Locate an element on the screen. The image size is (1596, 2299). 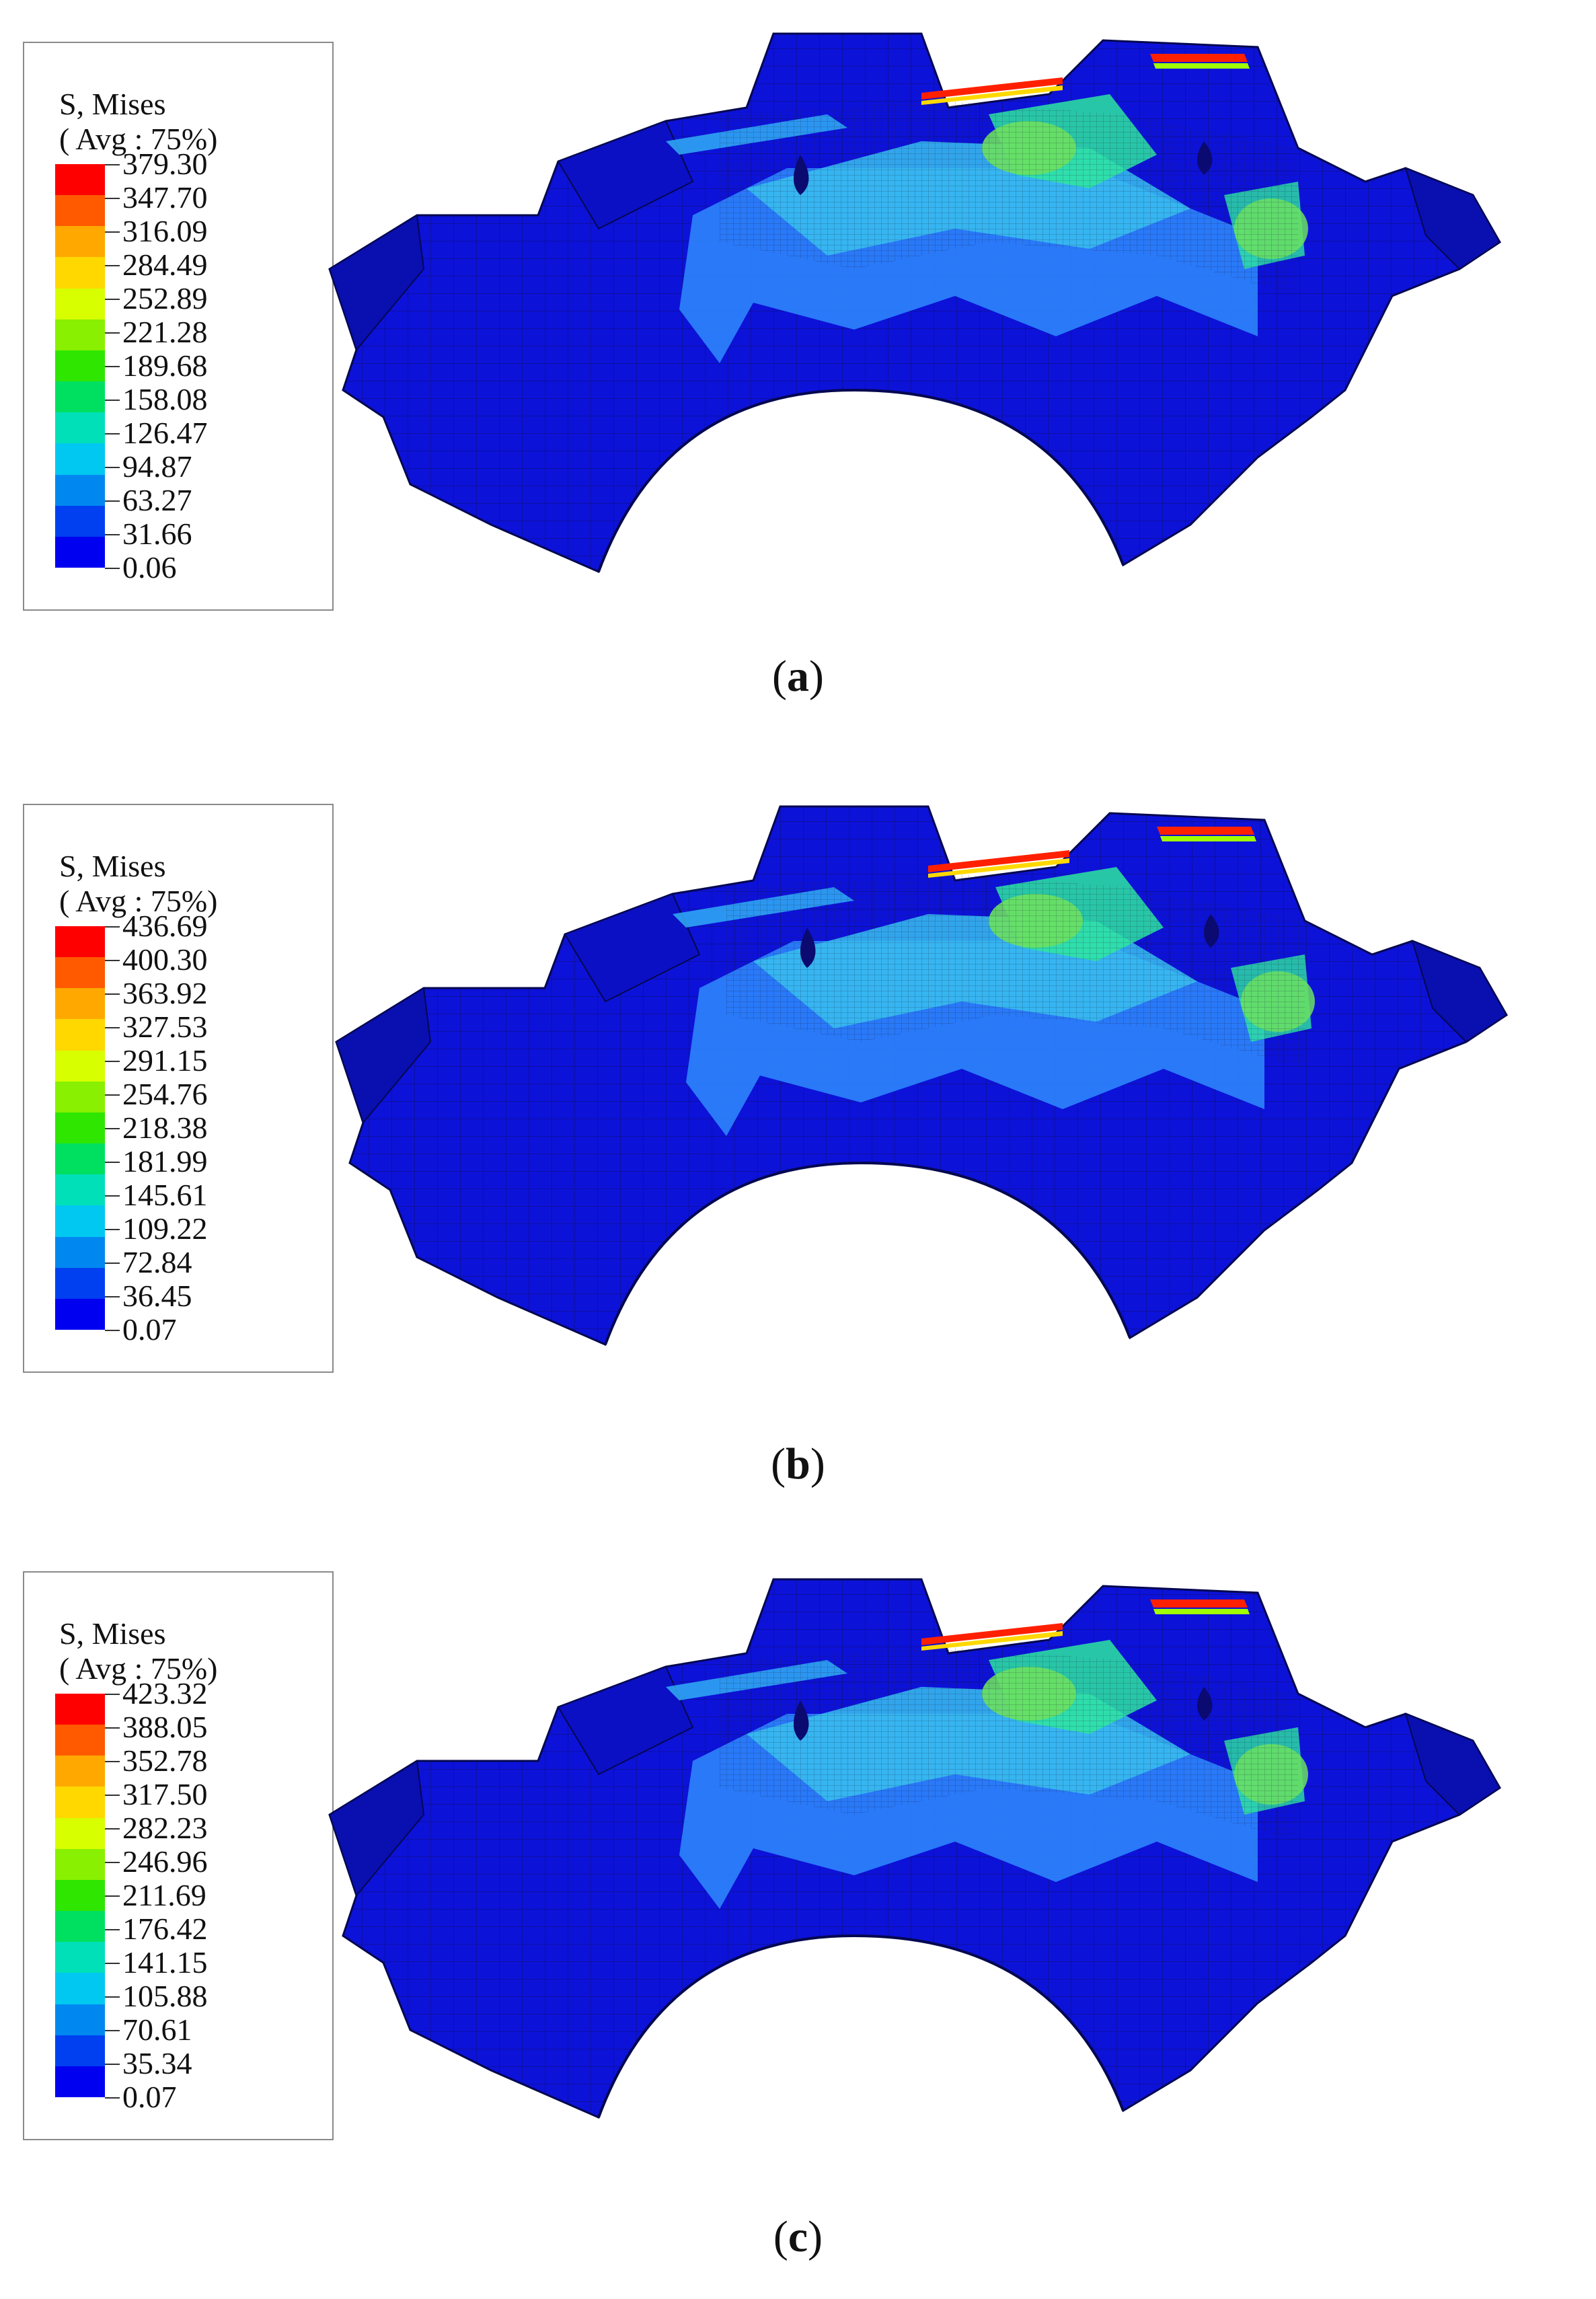
panel-caption: (a) is located at coordinates (798, 676).